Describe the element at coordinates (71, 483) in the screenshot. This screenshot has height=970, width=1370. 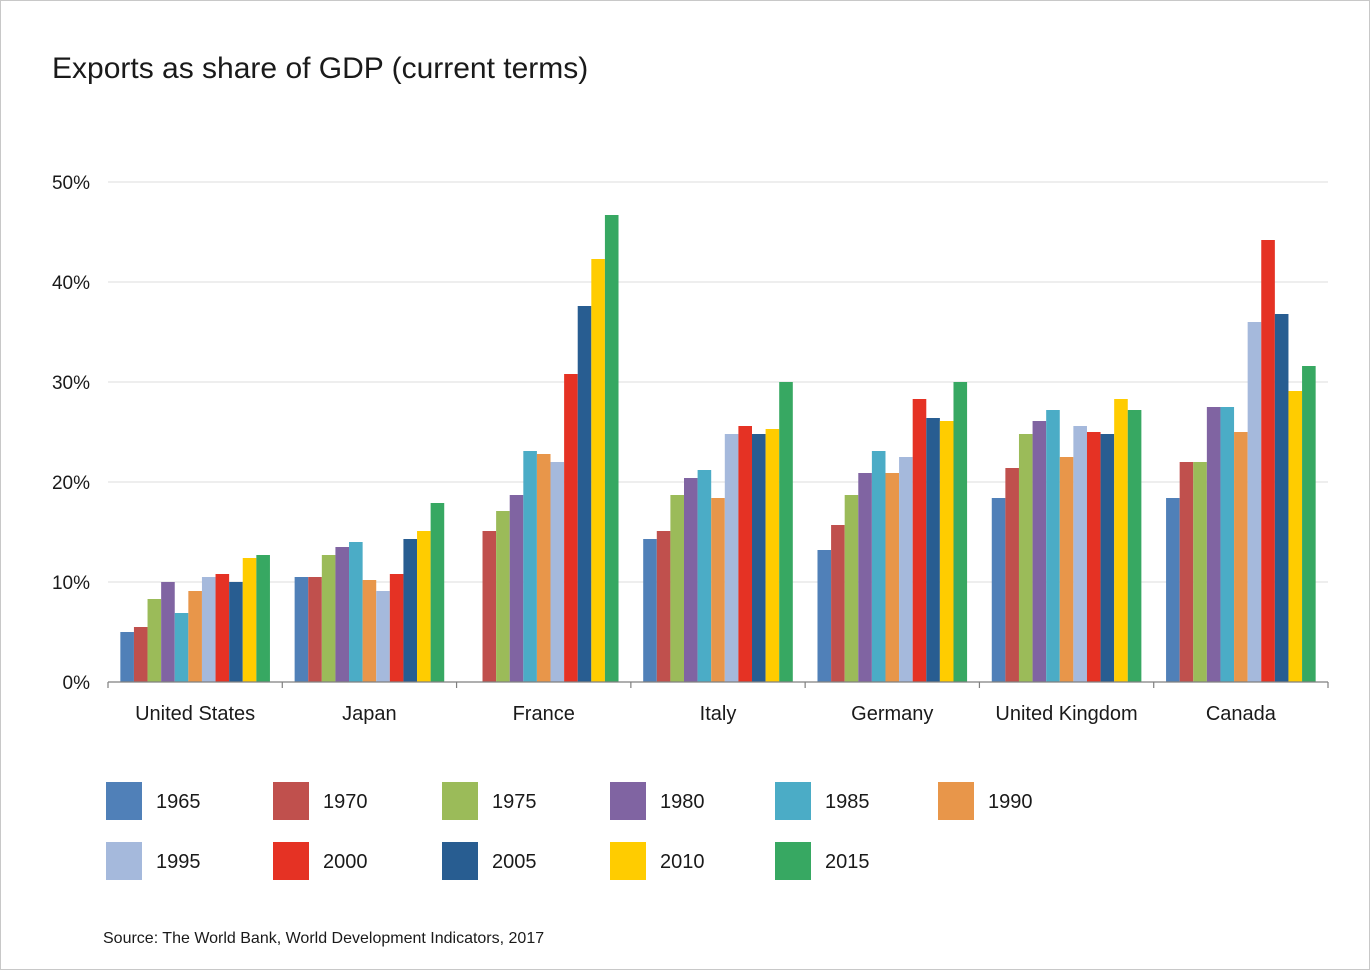
I see `y-tick-label: 20%` at that location.